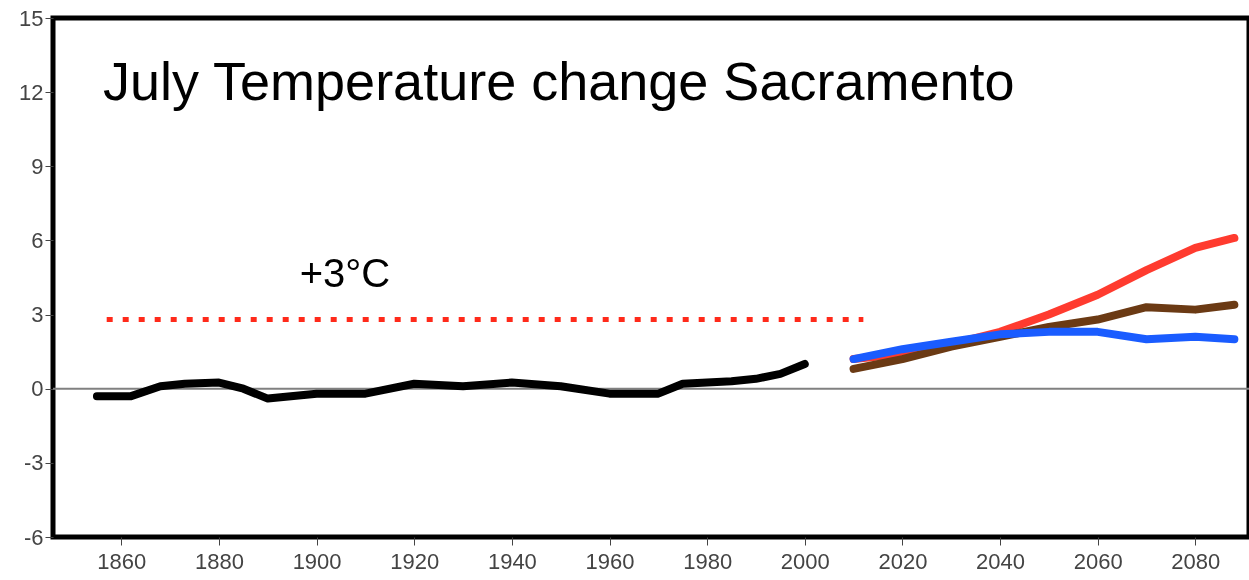 This screenshot has height=580, width=1249. I want to click on x-tick-label: 1920, so click(415, 561).